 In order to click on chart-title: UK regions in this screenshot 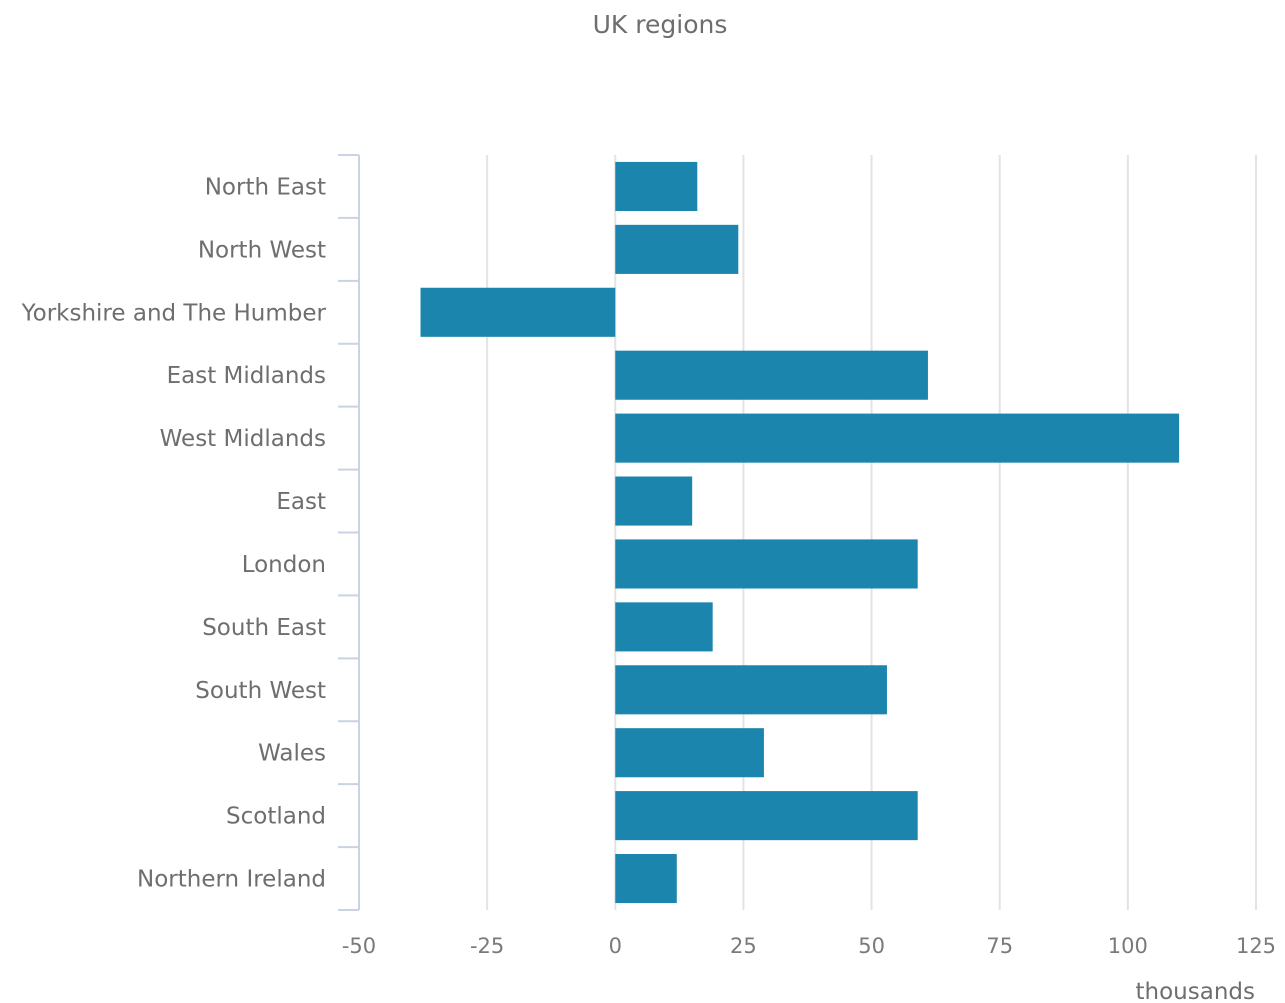, I will do `click(660, 24)`.